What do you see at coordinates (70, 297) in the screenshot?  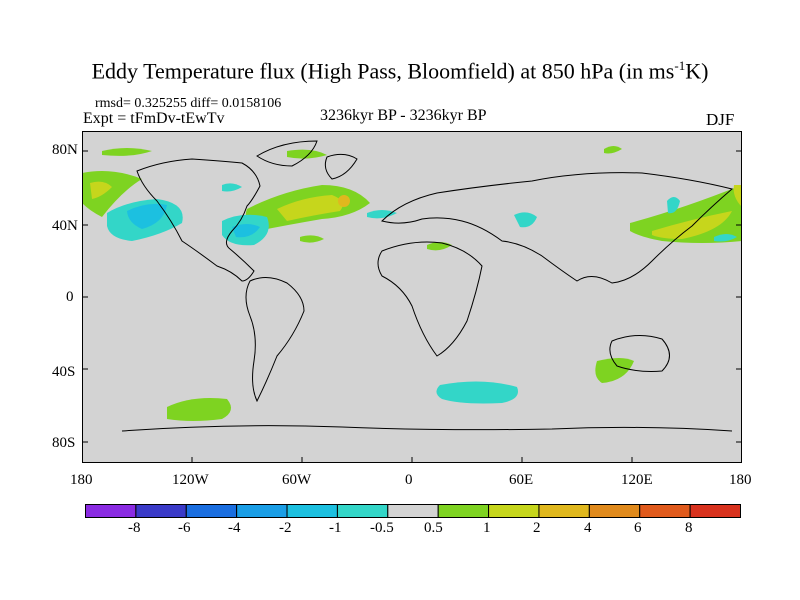 I see `lat-label-0: 0` at bounding box center [70, 297].